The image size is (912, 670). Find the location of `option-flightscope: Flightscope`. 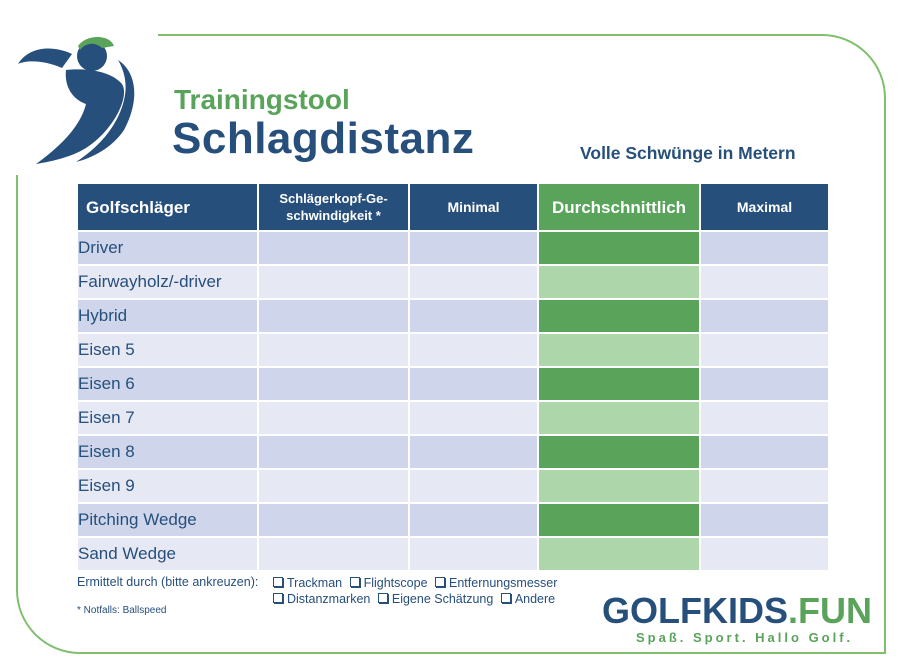

option-flightscope: Flightscope is located at coordinates (388, 583).